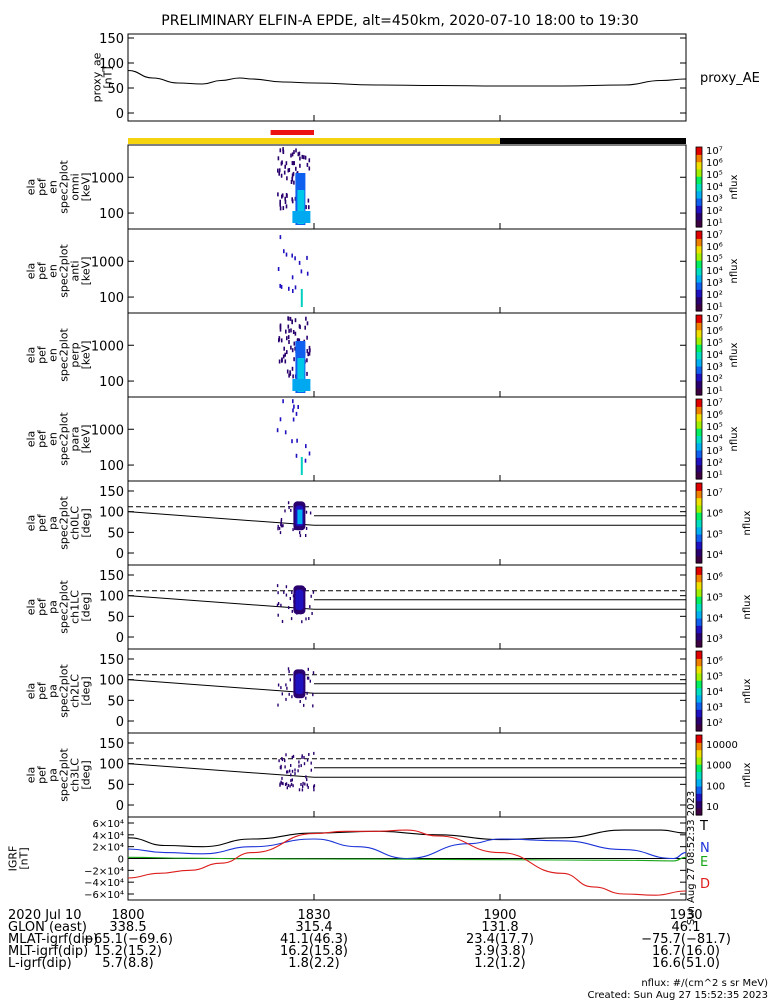 This screenshot has height=1000, width=775. Describe the element at coordinates (714, 463) in the screenshot. I see `colorbar-tick: 10²` at that location.